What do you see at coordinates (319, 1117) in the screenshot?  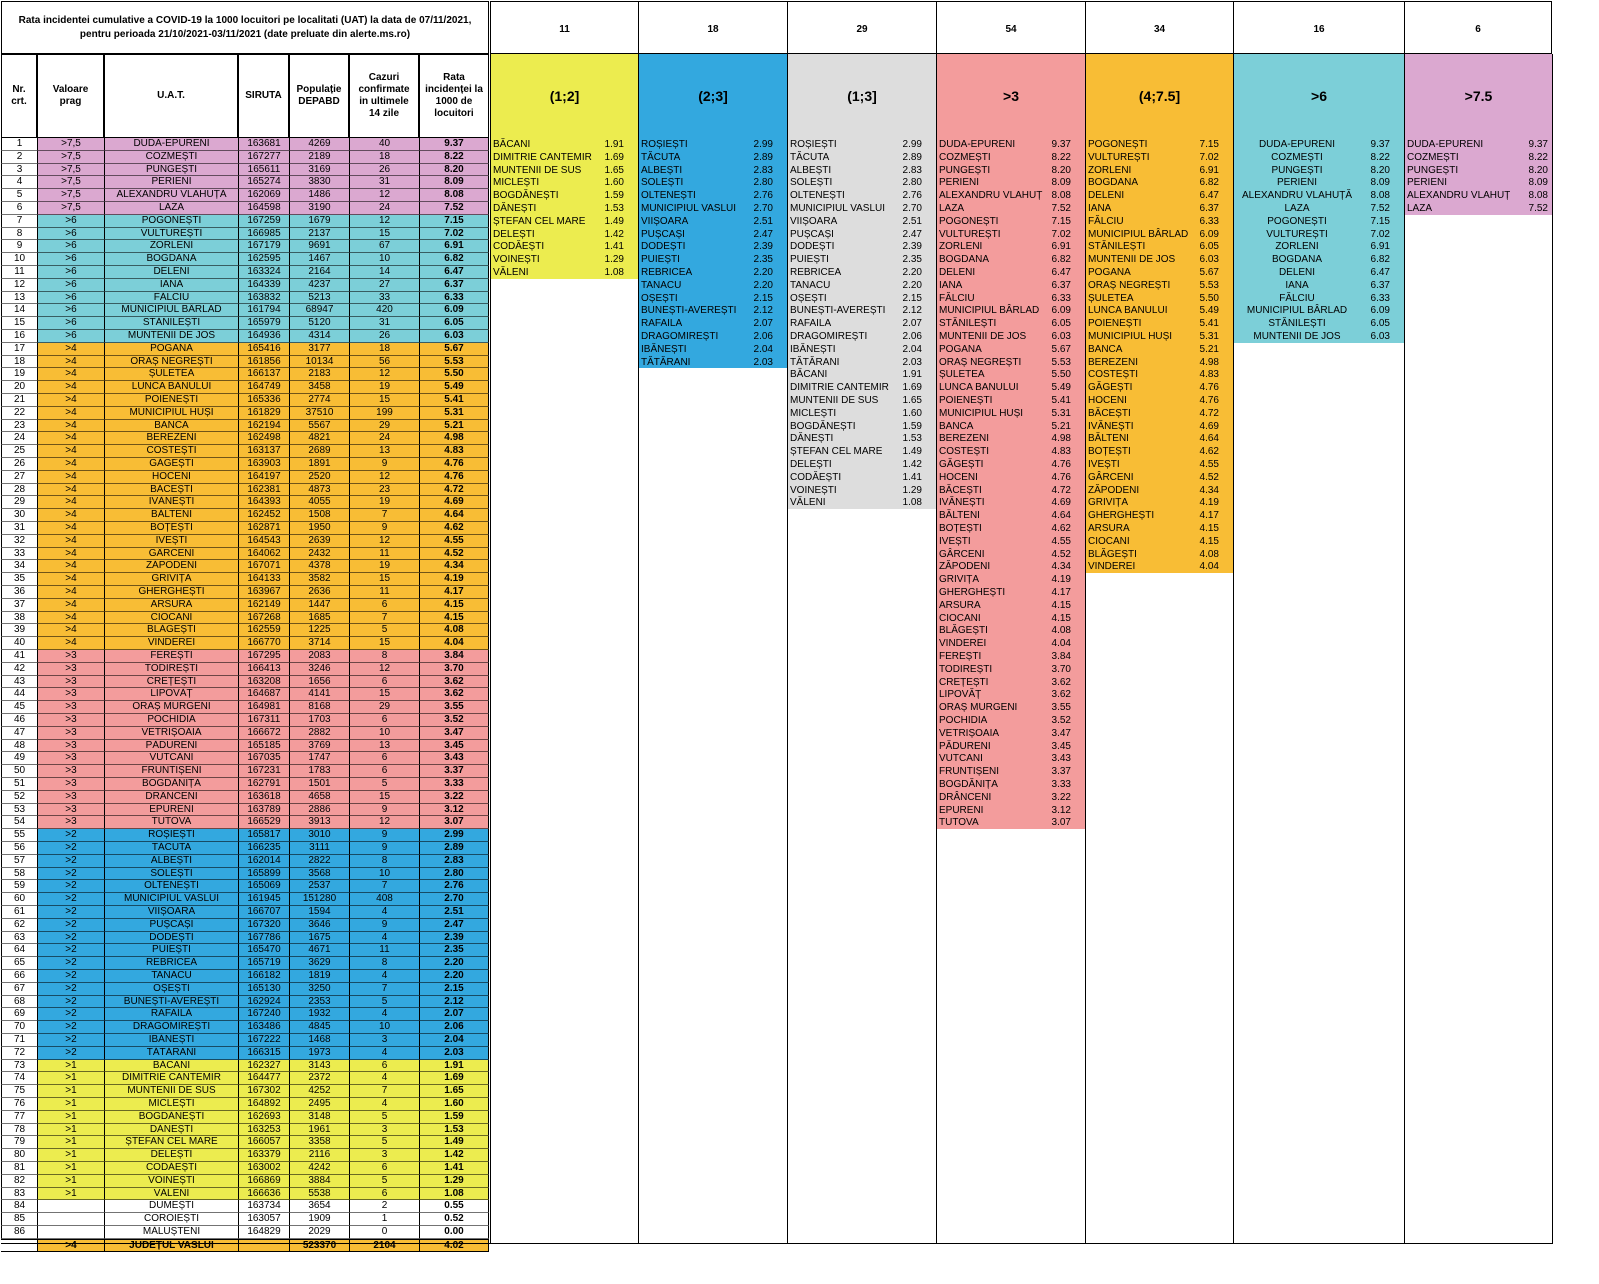 I see `table-cell-populatie: 3148` at bounding box center [319, 1117].